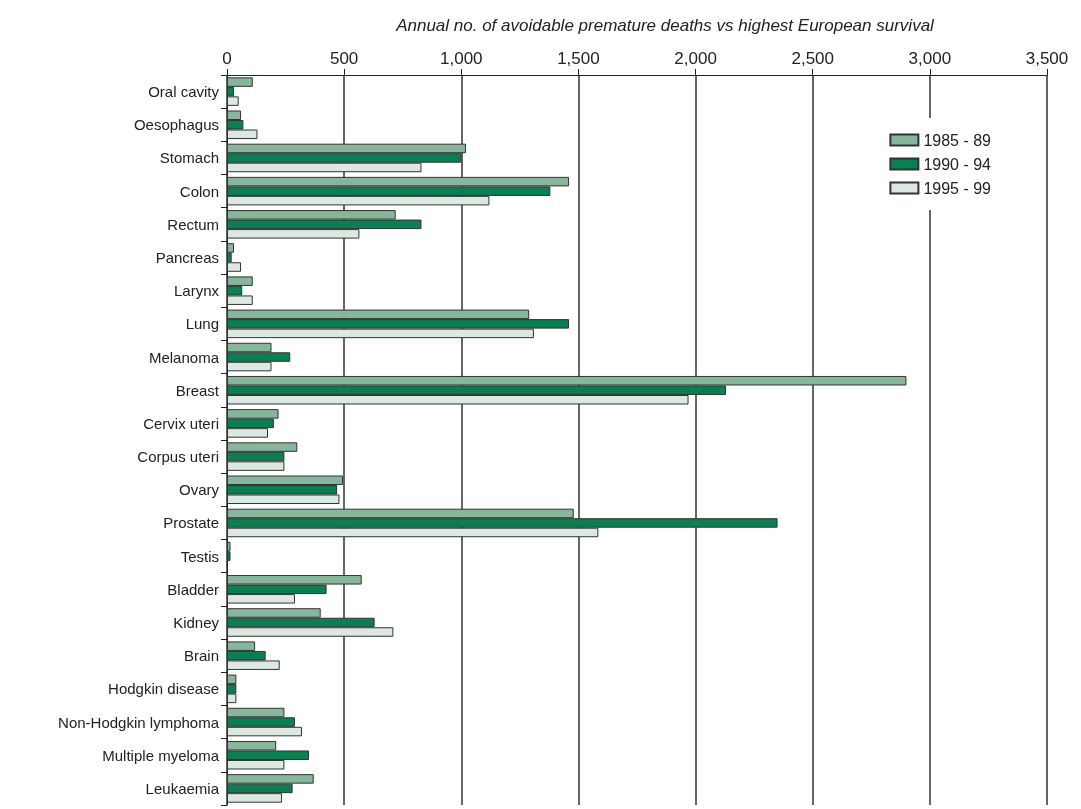 The height and width of the screenshot is (809, 1081). I want to click on x-tick-label: 3,000, so click(930, 58).